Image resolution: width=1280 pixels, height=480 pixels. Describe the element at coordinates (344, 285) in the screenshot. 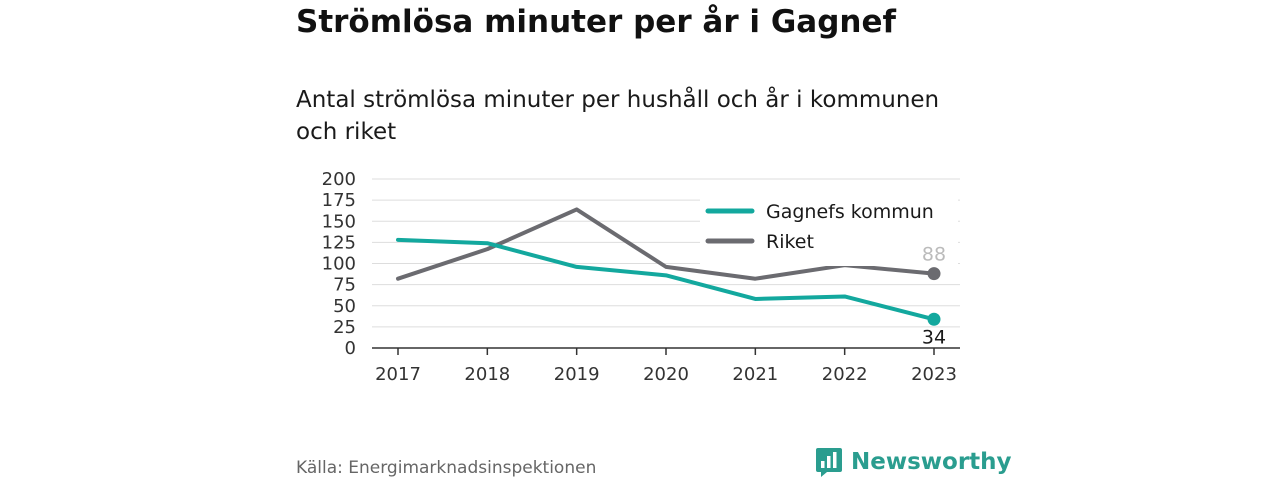

I see `y-tick-label: 75` at that location.